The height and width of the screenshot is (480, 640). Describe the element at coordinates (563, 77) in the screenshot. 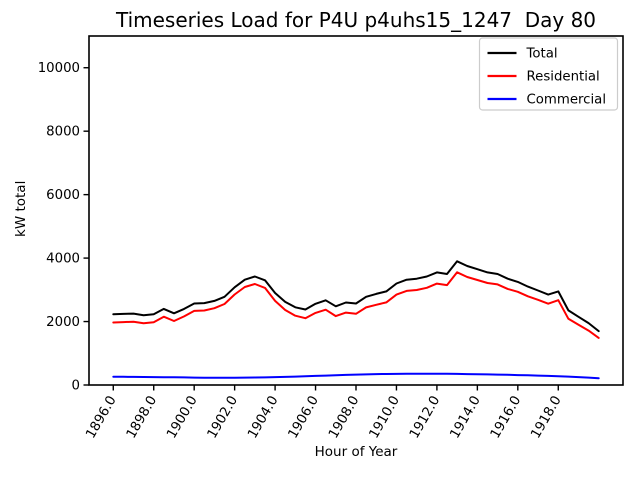

I see `legend-label-residential: Residential` at that location.